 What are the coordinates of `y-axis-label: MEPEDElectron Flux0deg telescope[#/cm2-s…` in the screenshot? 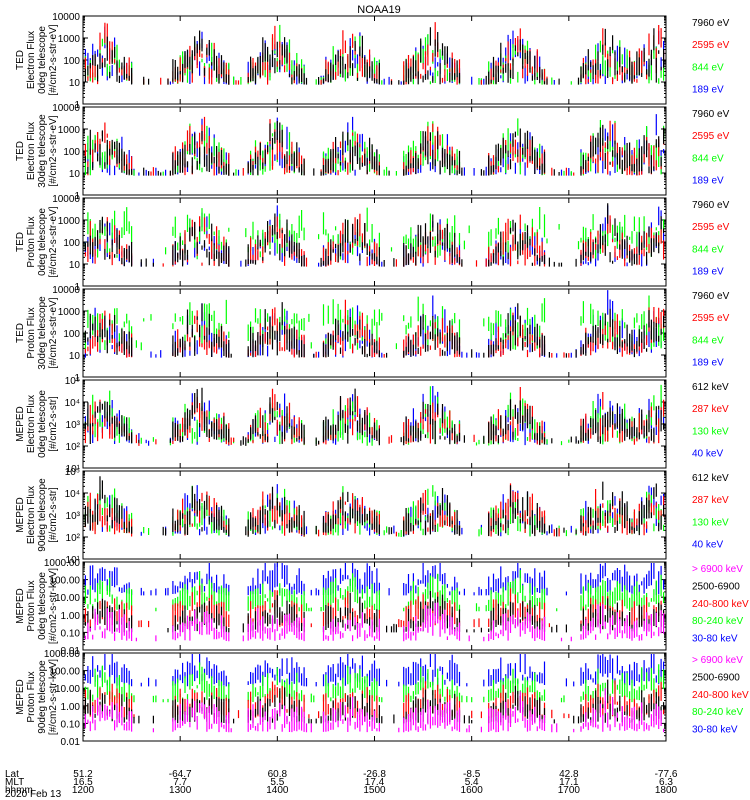 It's located at (37, 424).